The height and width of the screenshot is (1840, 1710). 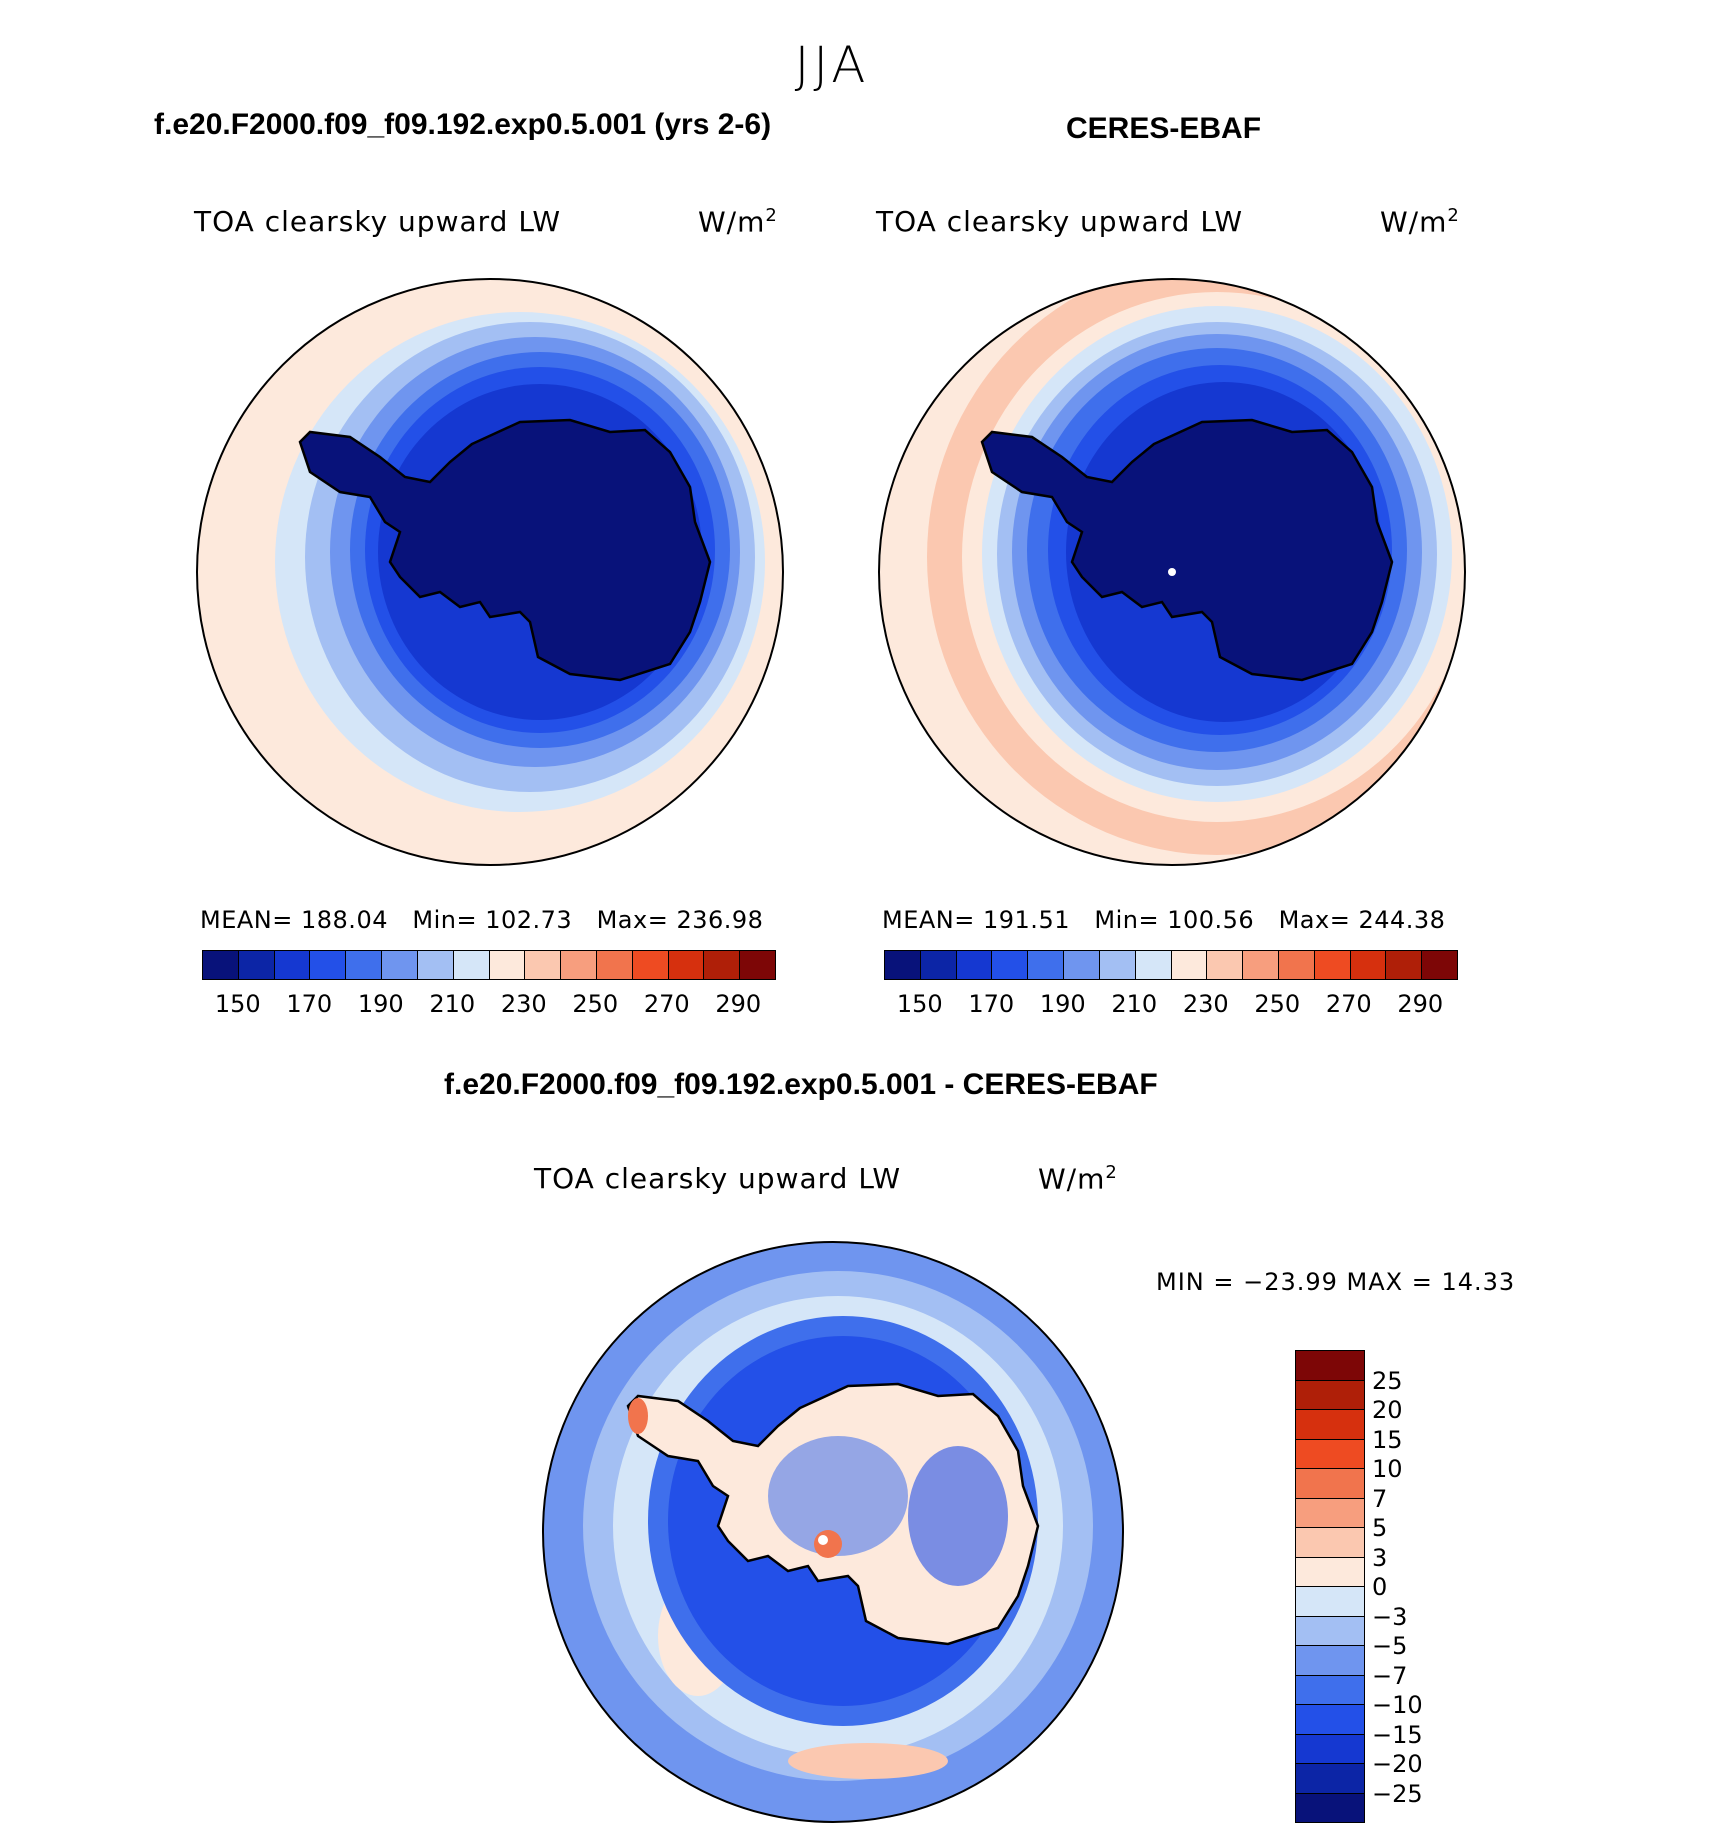 I want to click on panel-1-stats: MEAN= 188.04 Min= 102.73 Max= 236.98, so click(x=482, y=920).